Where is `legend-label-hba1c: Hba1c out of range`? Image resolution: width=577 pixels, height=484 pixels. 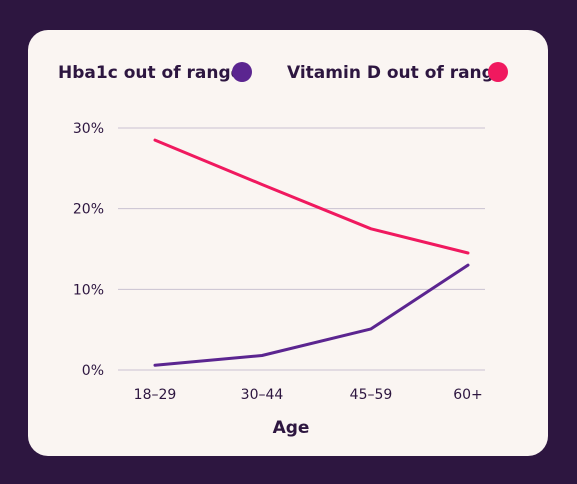
legend-label-hba1c: Hba1c out of range is located at coordinates (150, 73).